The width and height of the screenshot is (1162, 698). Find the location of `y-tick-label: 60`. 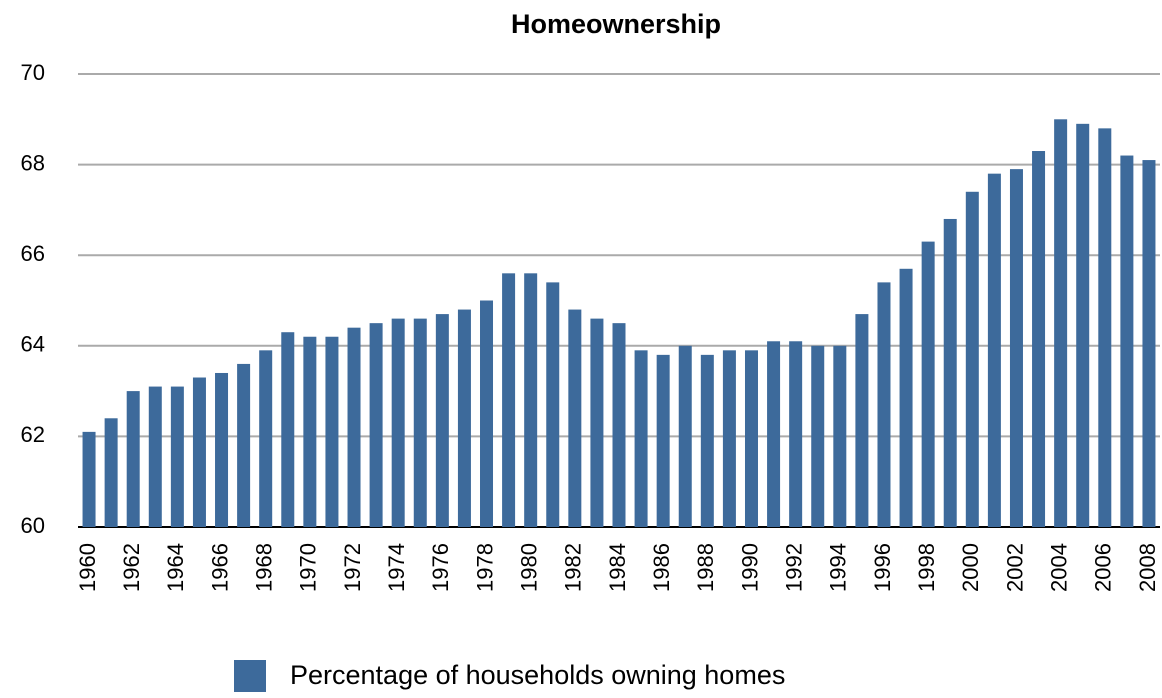

y-tick-label: 60 is located at coordinates (33, 525).